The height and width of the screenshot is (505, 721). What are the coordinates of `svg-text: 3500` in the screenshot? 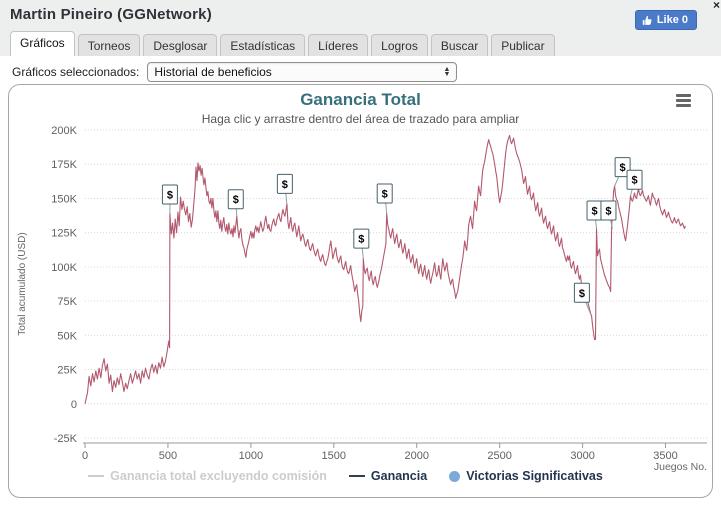 It's located at (665, 456).